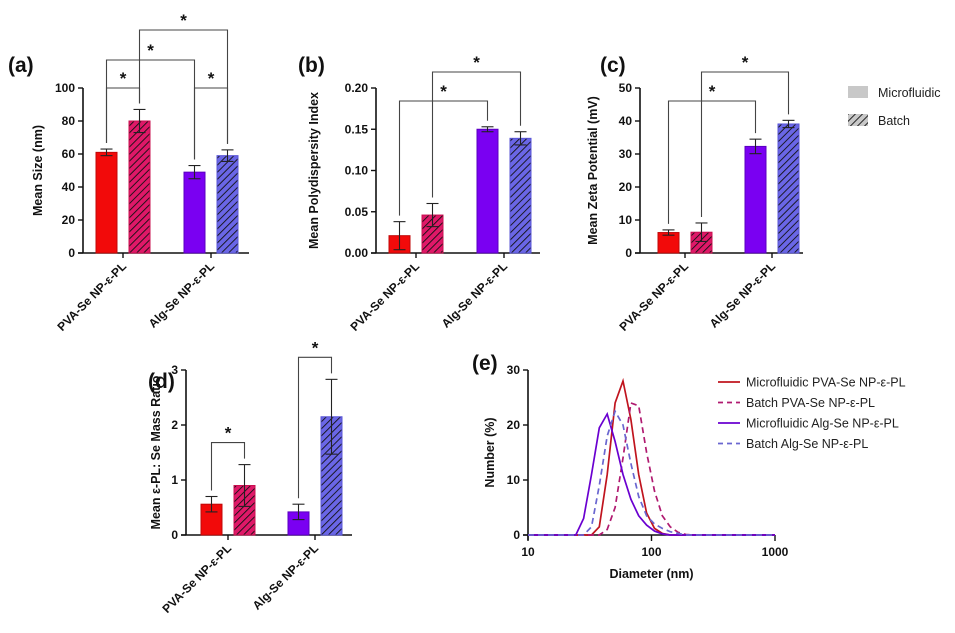 Image resolution: width=955 pixels, height=633 pixels. I want to click on y-tick-label: 100, so click(65, 88).